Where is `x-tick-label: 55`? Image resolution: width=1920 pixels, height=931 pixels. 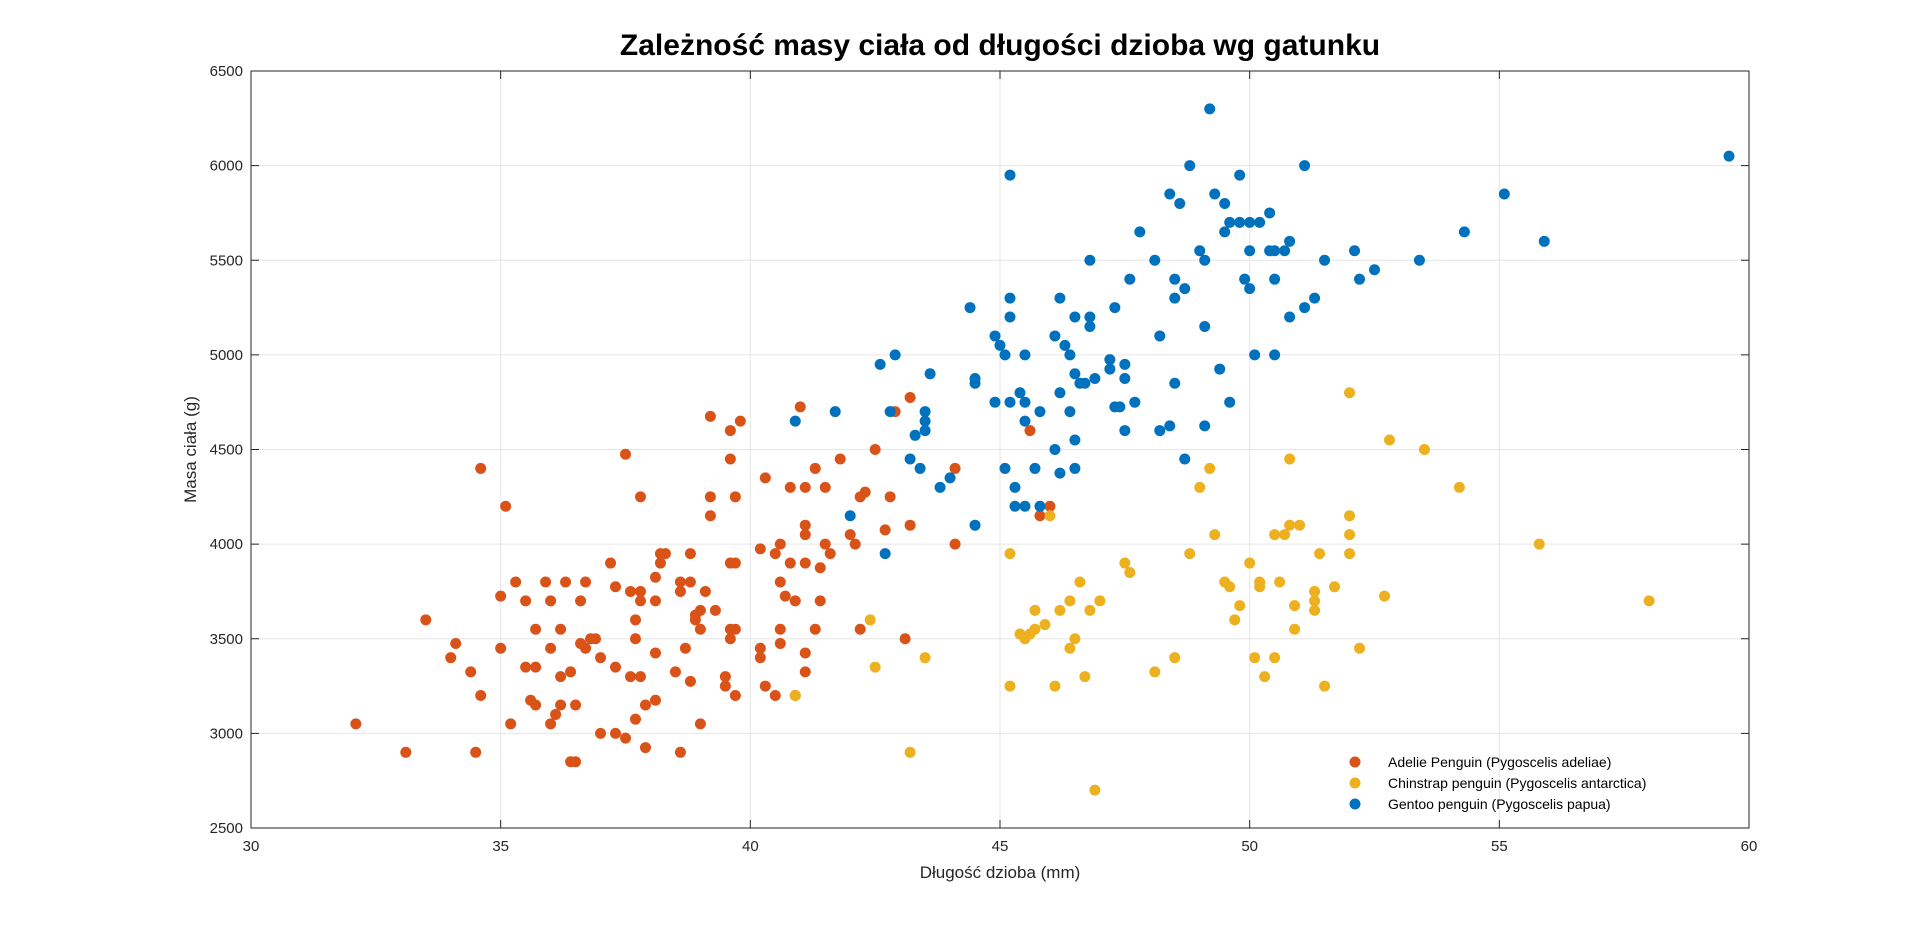 x-tick-label: 55 is located at coordinates (1499, 846).